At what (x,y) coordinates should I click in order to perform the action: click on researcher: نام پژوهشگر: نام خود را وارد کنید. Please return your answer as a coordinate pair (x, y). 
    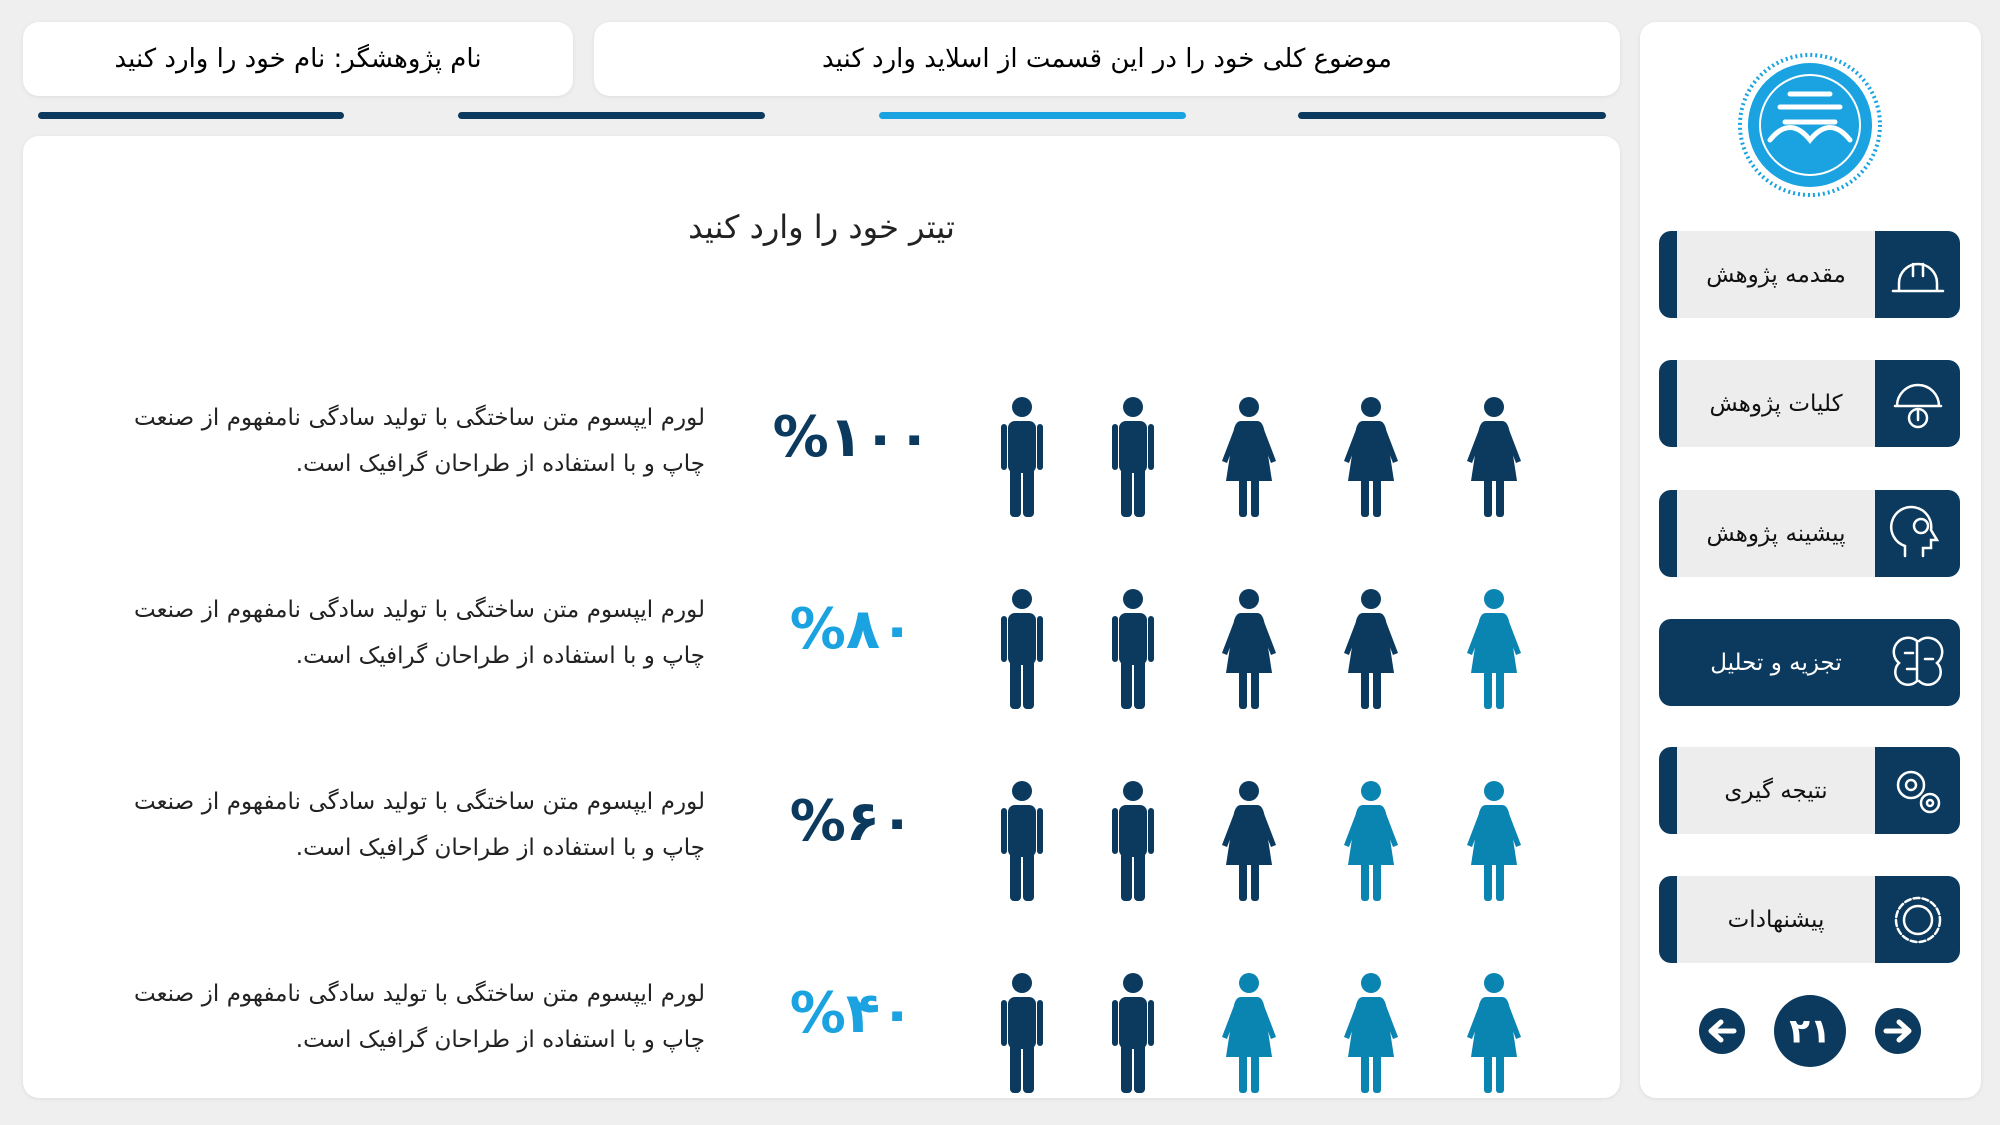
    Looking at the image, I should click on (298, 59).